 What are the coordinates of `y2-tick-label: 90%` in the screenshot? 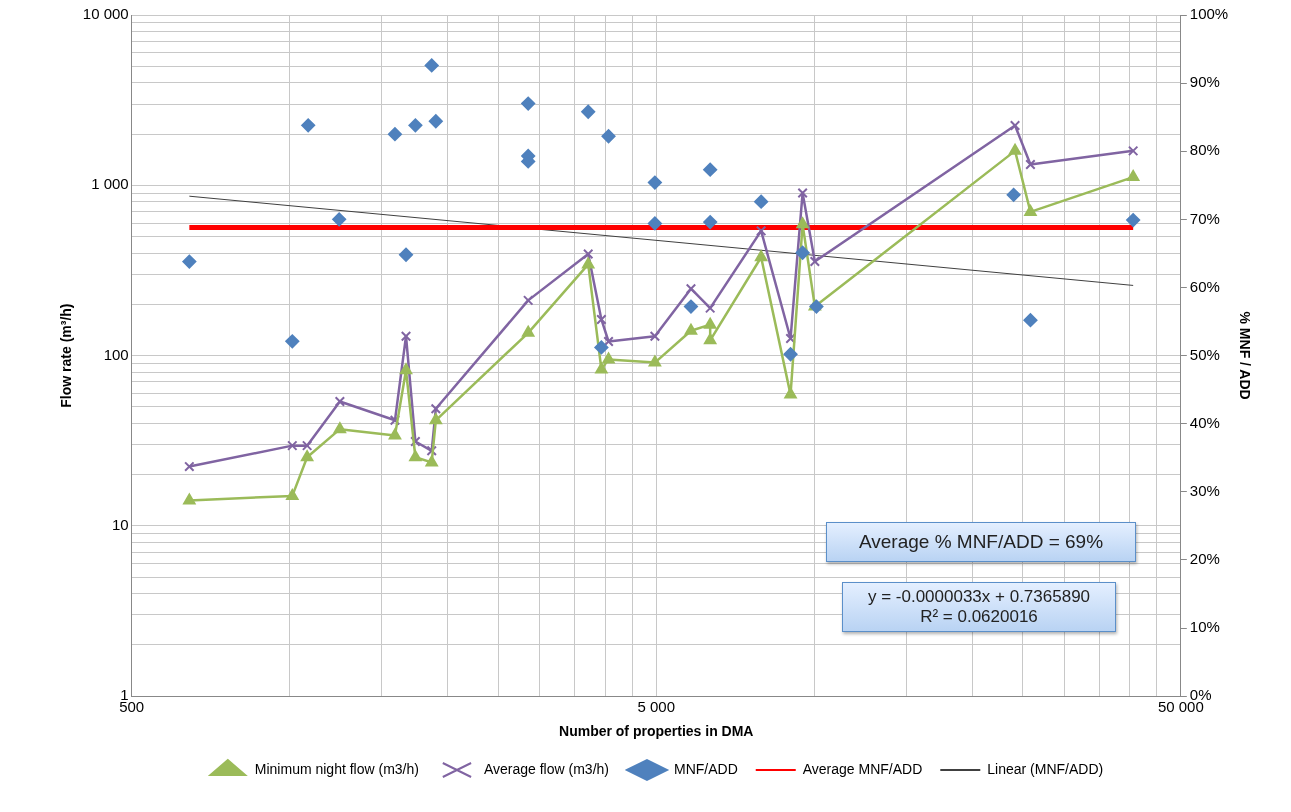 It's located at (1204, 82).